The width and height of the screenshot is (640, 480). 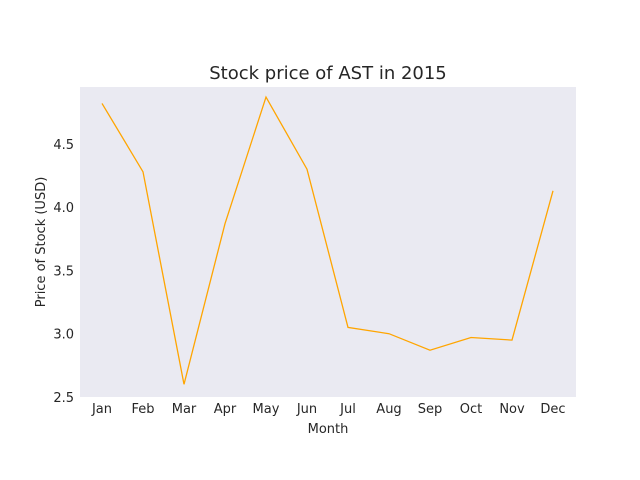 I want to click on x-tick-label: Nov, so click(x=512, y=409).